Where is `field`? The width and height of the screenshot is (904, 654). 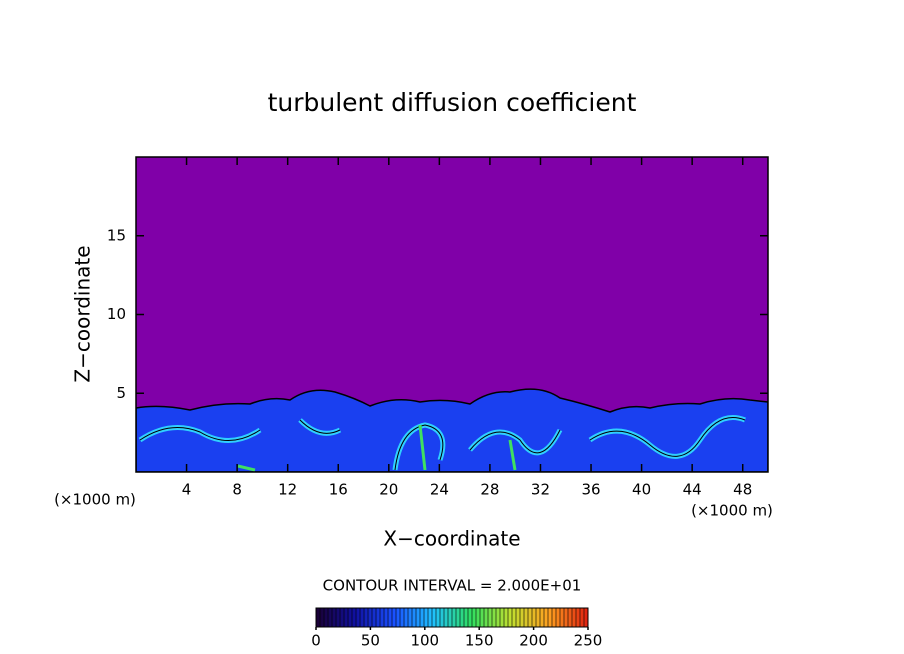
field is located at coordinates (452, 430).